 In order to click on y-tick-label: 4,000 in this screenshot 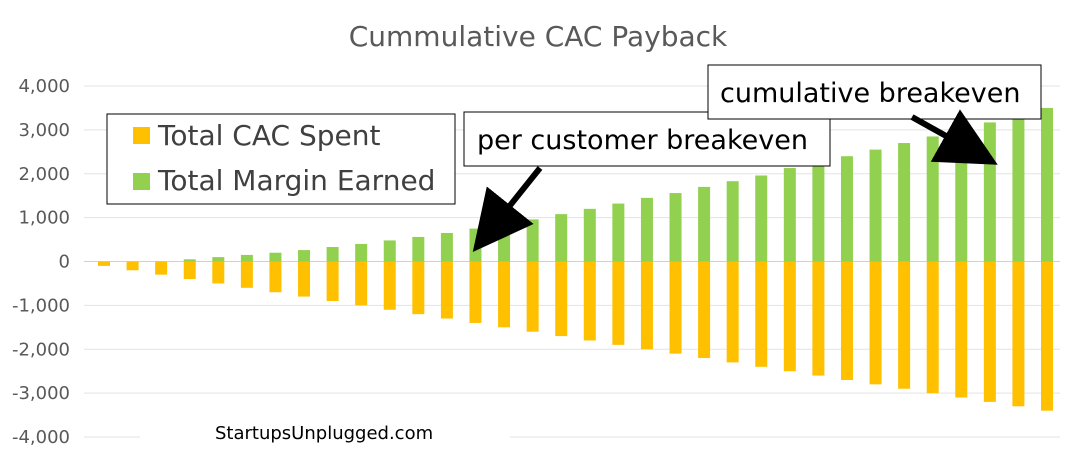, I will do `click(44, 86)`.